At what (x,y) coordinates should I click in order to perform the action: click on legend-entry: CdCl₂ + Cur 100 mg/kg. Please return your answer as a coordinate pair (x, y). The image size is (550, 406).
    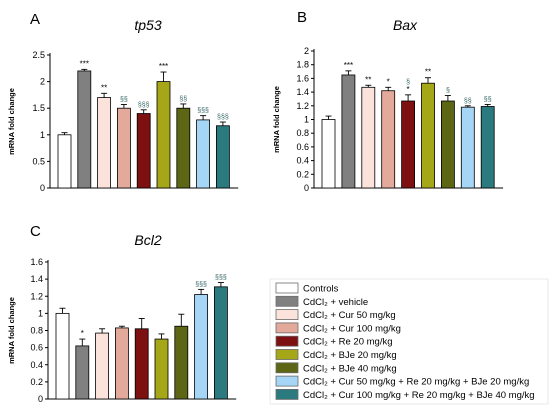
    Looking at the image, I should click on (352, 328).